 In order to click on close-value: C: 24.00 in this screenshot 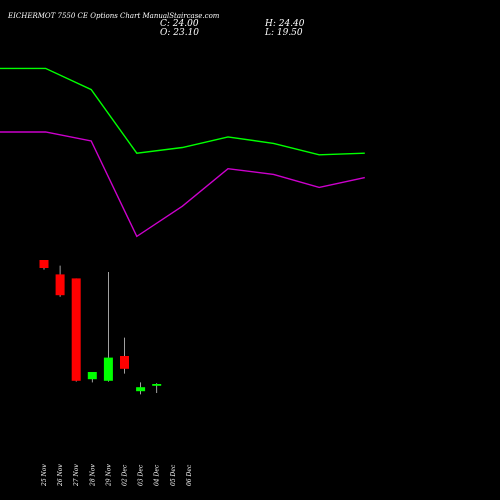, I will do `click(179, 24)`.